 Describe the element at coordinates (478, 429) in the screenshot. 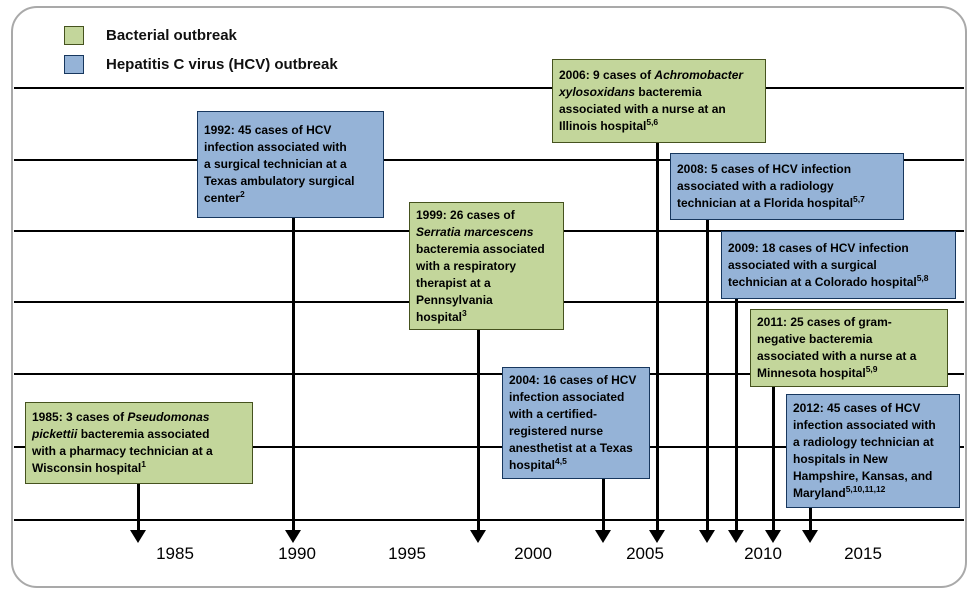

I see `event-arrow-1999` at that location.